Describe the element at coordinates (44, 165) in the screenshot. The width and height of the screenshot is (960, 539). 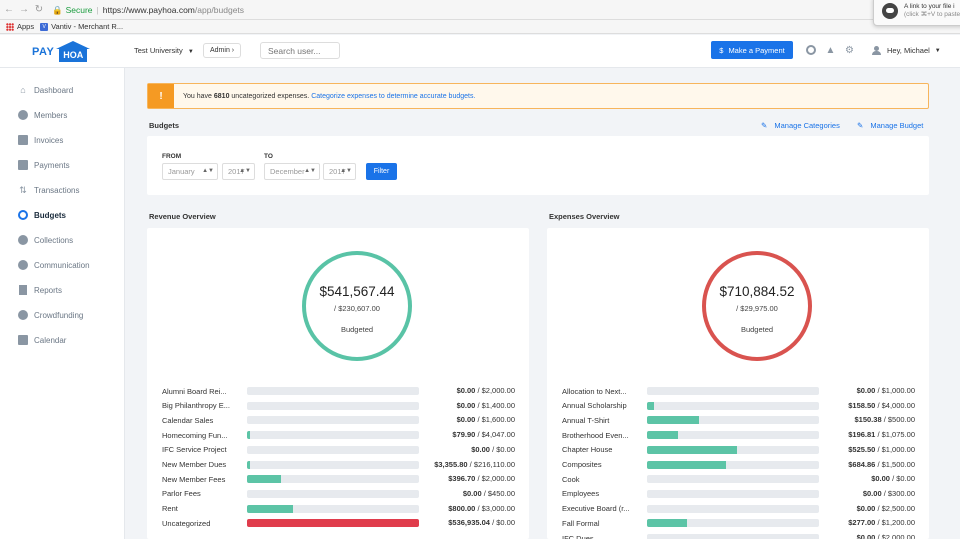
I see `sidebar-item-payments: Payments` at that location.